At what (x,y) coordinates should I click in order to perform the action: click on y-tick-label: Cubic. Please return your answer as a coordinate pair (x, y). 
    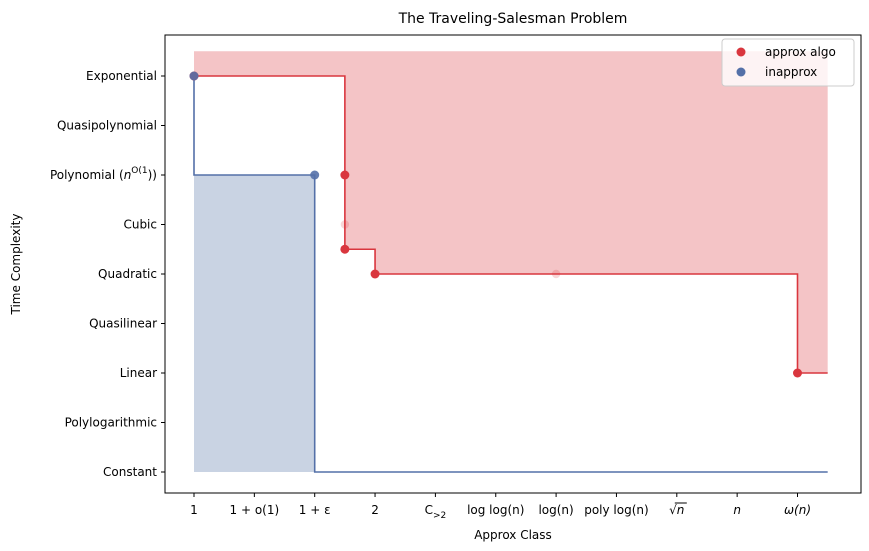
    Looking at the image, I should click on (140, 225).